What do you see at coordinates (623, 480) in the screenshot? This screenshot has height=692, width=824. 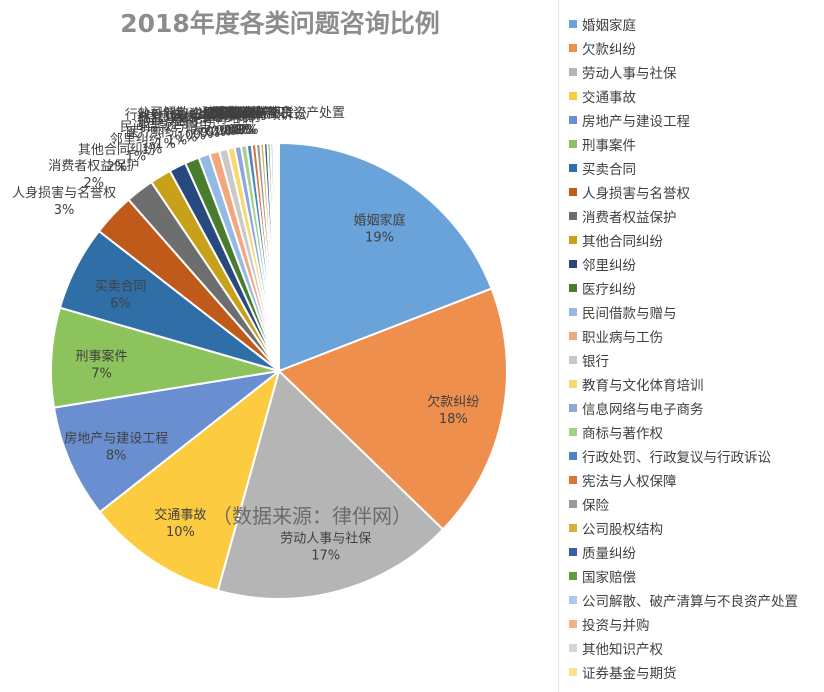 I see `legend-item: 宪法与人权保障` at bounding box center [623, 480].